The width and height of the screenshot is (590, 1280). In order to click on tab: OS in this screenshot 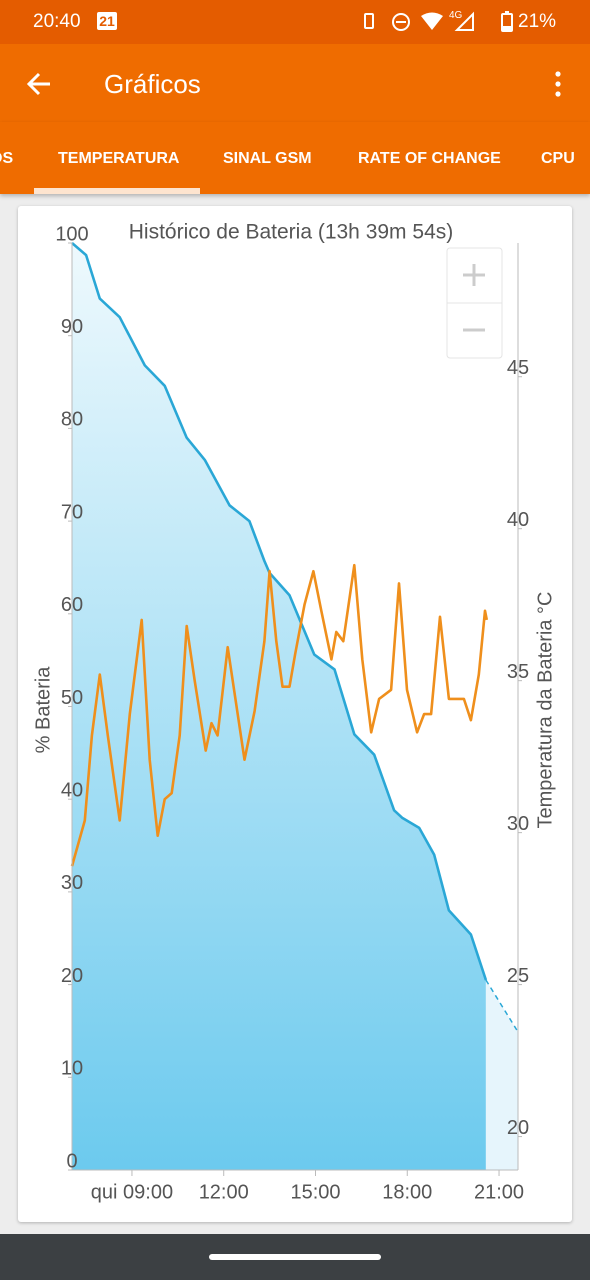, I will do `click(7, 158)`.